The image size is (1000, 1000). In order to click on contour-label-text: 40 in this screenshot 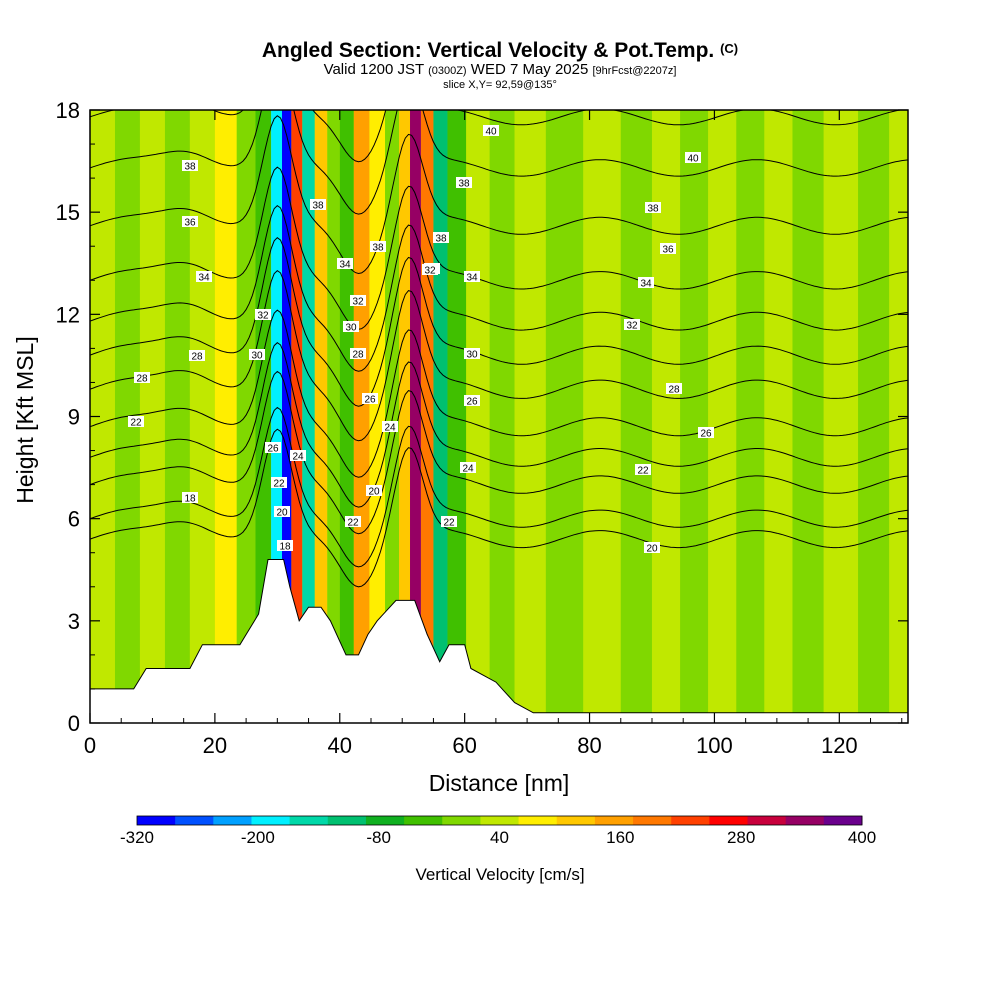, I will do `click(693, 159)`.